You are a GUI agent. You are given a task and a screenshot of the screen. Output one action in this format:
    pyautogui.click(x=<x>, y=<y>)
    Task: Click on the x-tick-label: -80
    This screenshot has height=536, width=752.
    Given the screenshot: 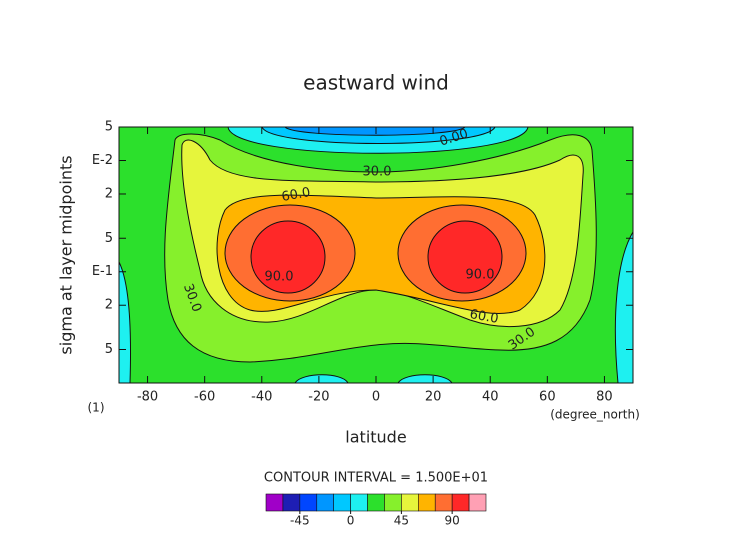 What is the action you would take?
    pyautogui.click(x=147, y=397)
    